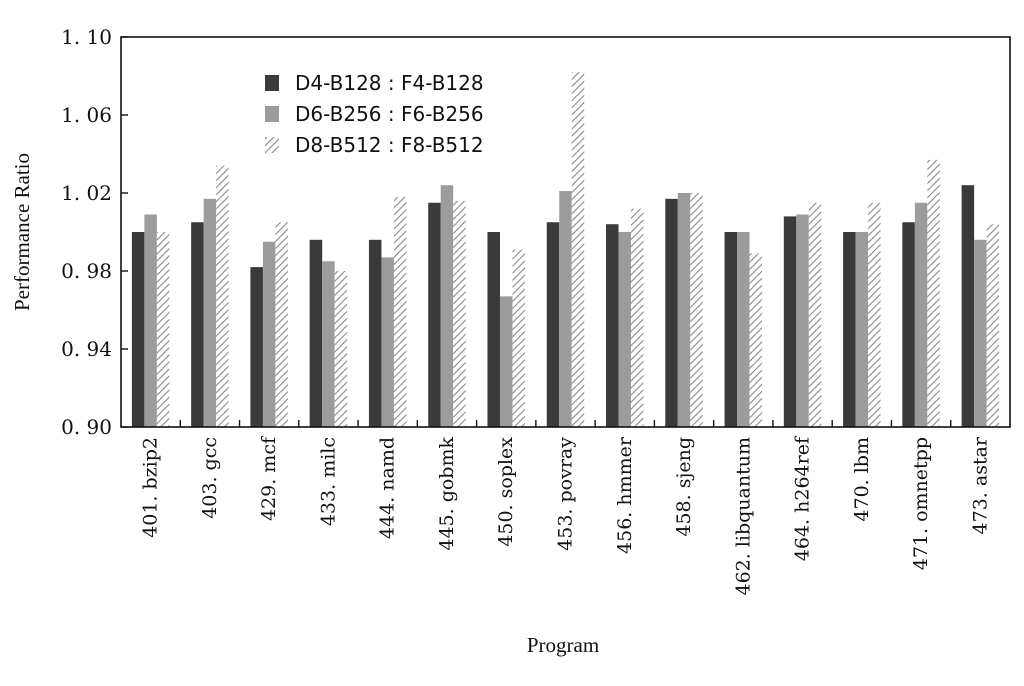 This screenshot has height=686, width=1024. What do you see at coordinates (316, 333) in the screenshot?
I see `bar-s1-433-milc` at bounding box center [316, 333].